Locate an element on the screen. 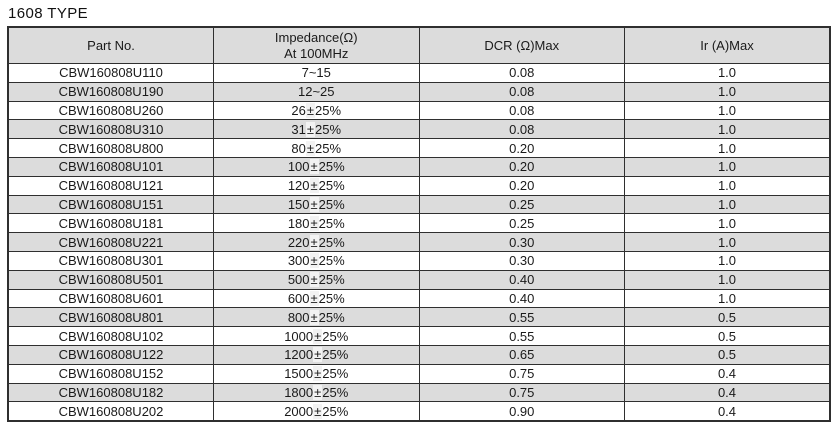 The width and height of the screenshot is (837, 441). cell-part-no: CBW160808U601 is located at coordinates (110, 298).